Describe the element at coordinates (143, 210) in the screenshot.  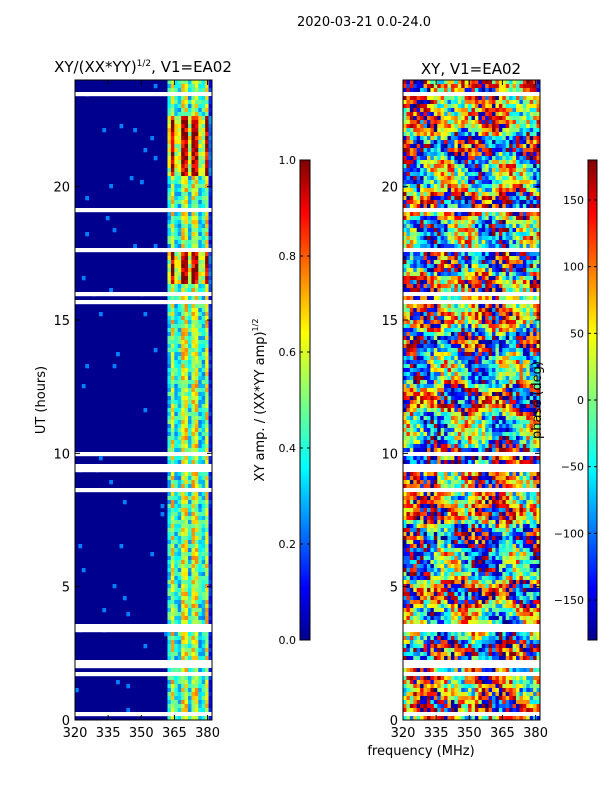
I see `flagged-row` at that location.